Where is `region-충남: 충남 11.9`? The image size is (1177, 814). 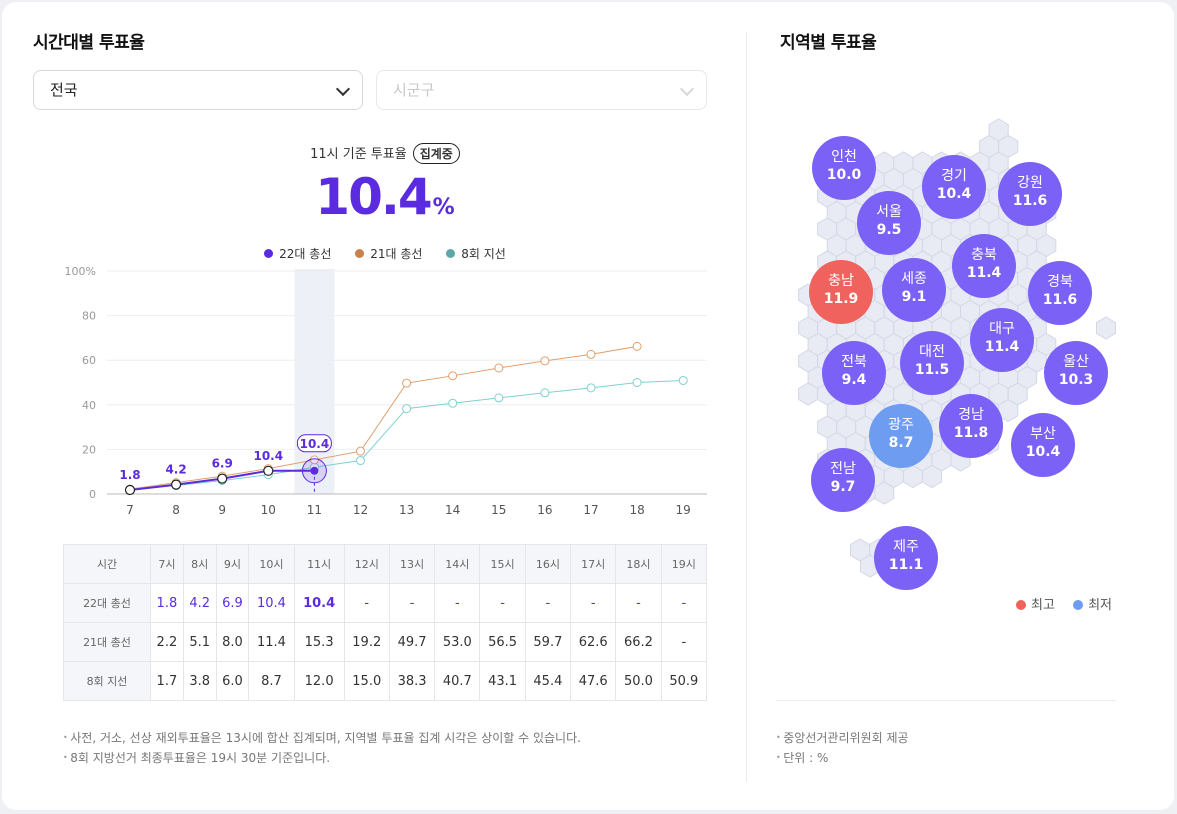 region-충남: 충남 11.9 is located at coordinates (841, 292).